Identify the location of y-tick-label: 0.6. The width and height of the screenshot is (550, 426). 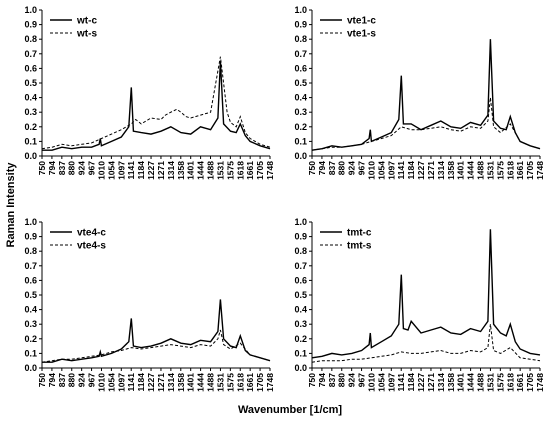
(30, 68).